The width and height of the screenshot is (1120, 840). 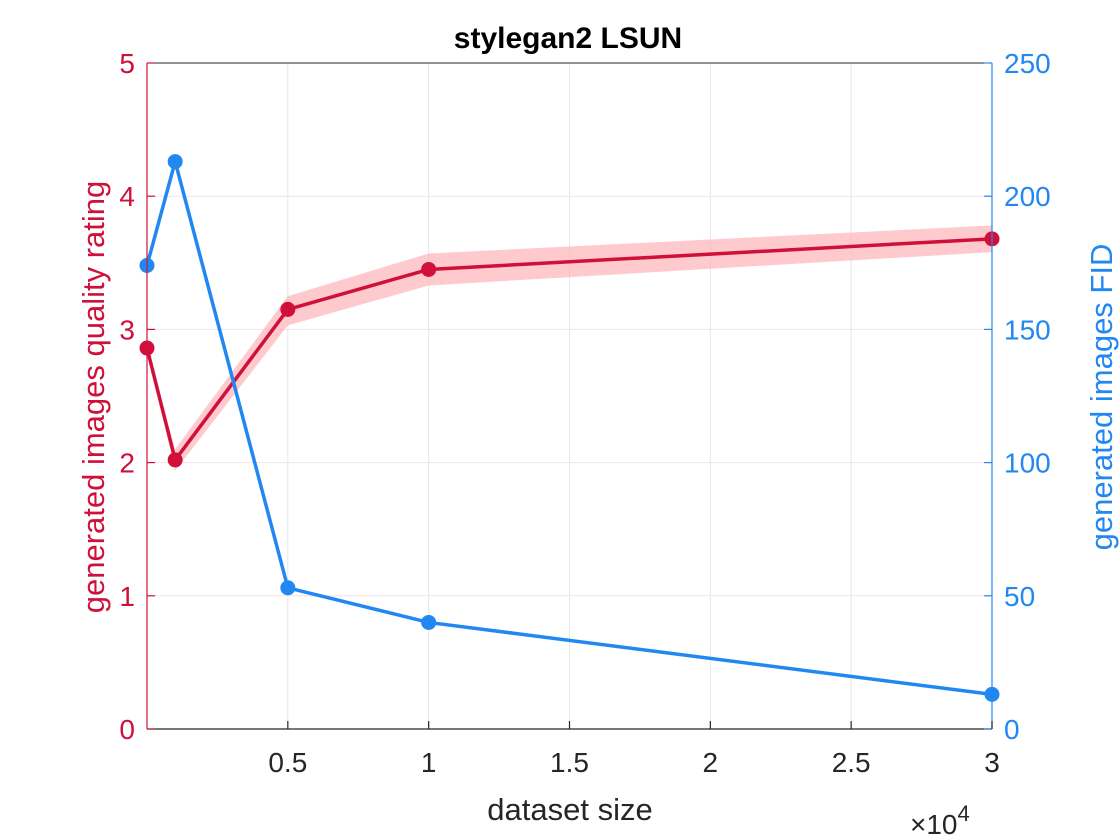 What do you see at coordinates (127, 729) in the screenshot?
I see `left-tick-label-0: 0` at bounding box center [127, 729].